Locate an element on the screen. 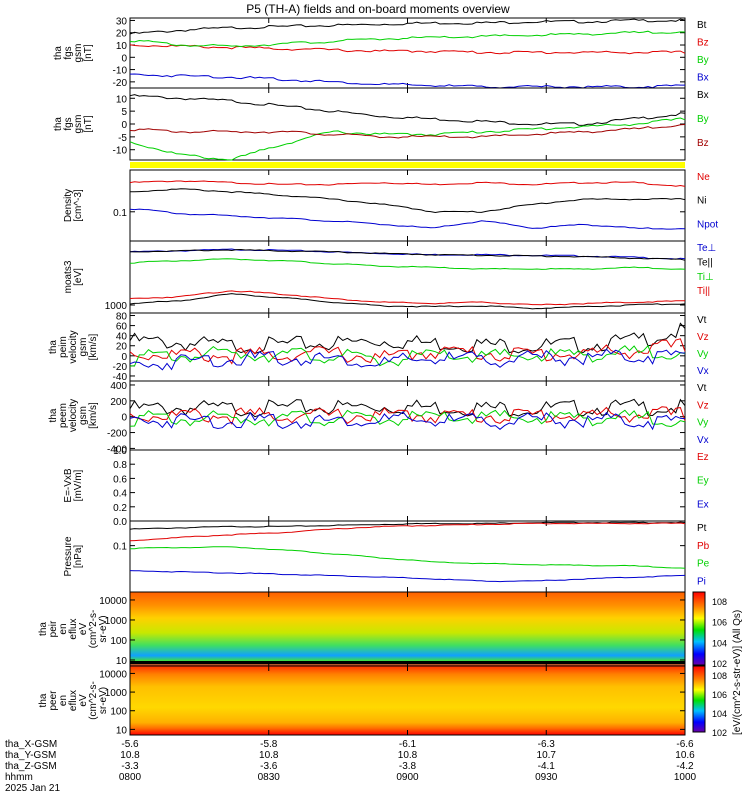 The image size is (750, 805). y-axis-label: E=-VxB is located at coordinates (68, 485).